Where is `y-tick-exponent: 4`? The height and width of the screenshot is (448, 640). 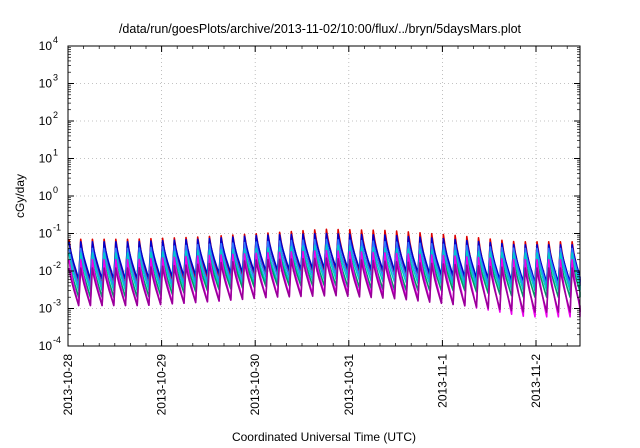 y-tick-exponent: 4 is located at coordinates (55, 40).